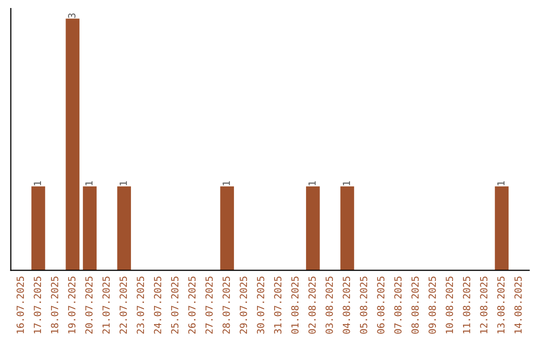 The image size is (540, 340). What do you see at coordinates (158, 305) in the screenshot?
I see `x-tick-label: 24.07.2025` at bounding box center [158, 305].